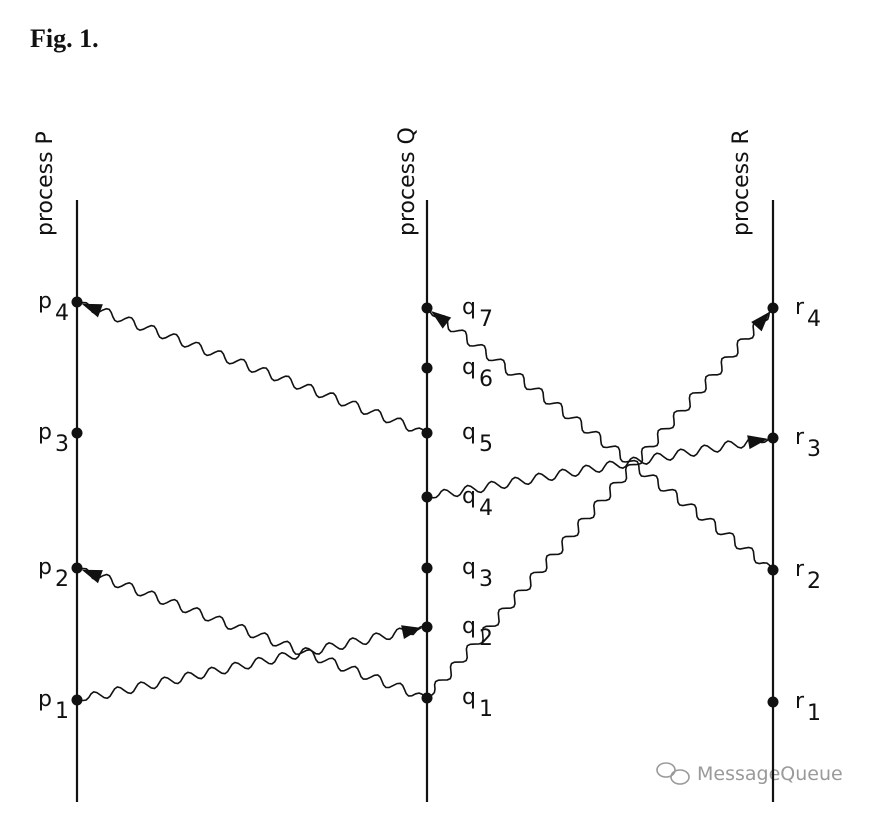 This screenshot has height=814, width=878. I want to click on event-subscript: 6, so click(486, 379).